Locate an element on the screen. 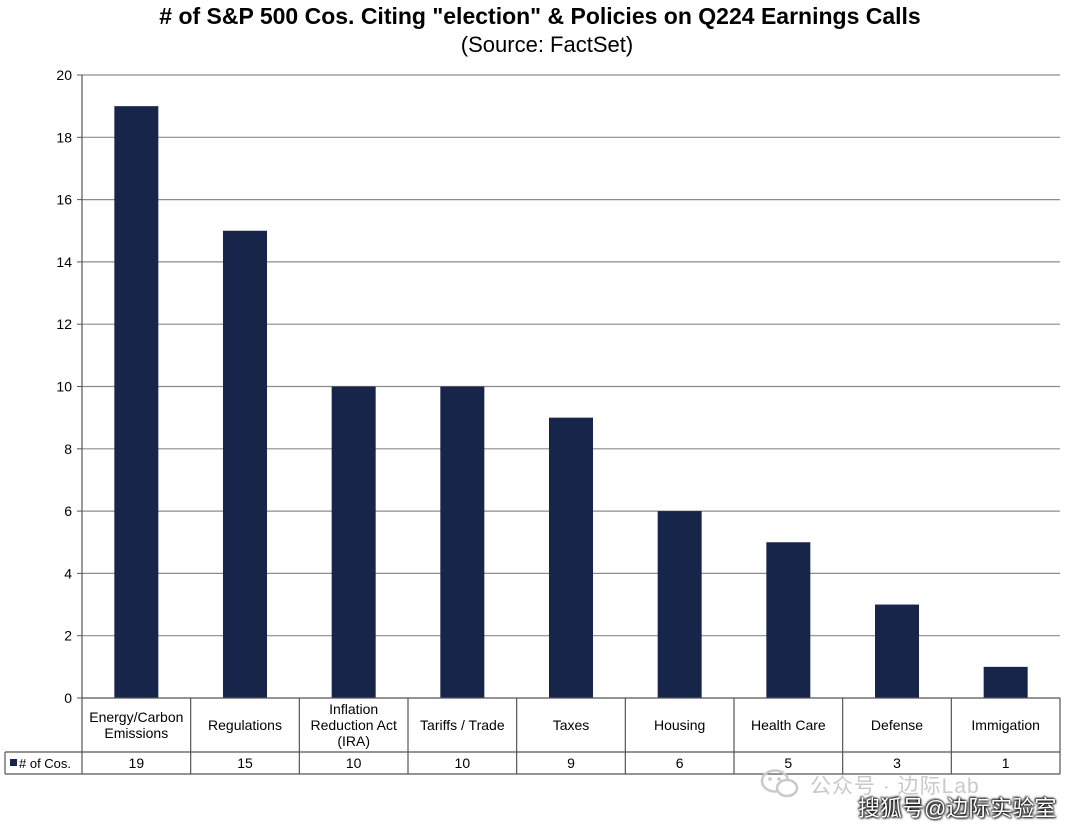 This screenshot has height=829, width=1080. y-tick-label: 10 is located at coordinates (64, 387).